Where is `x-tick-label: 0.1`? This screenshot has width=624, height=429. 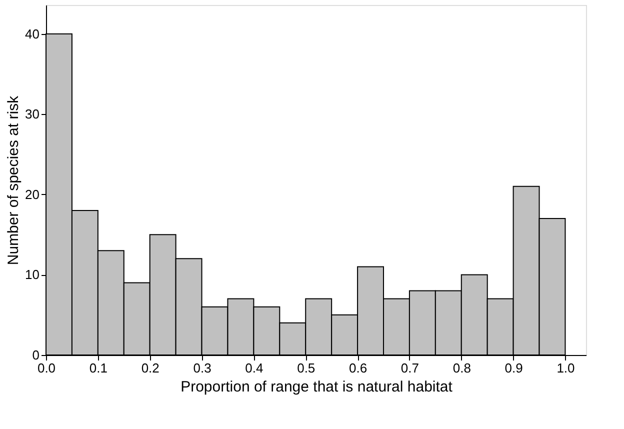 x-tick-label: 0.1 is located at coordinates (98, 368).